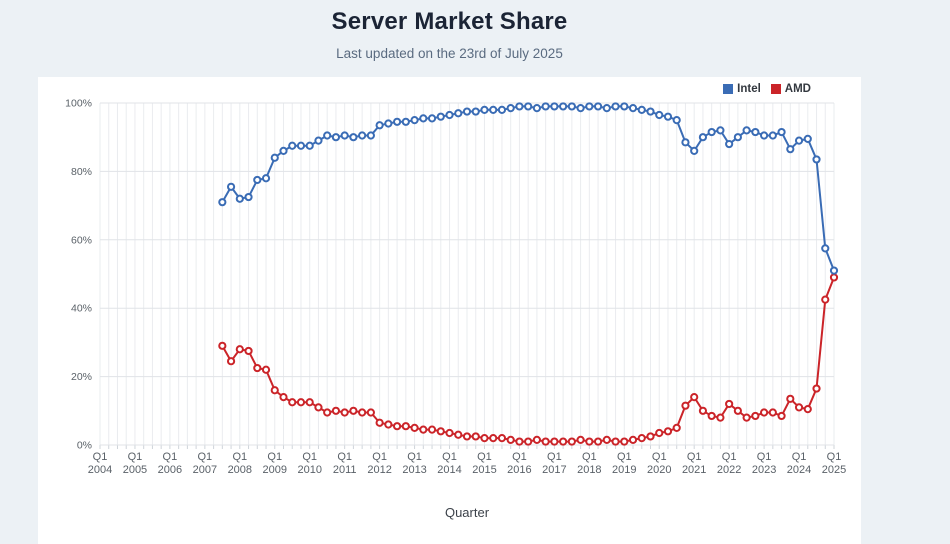  I want to click on y-tick-label: 0%, so click(84, 446).